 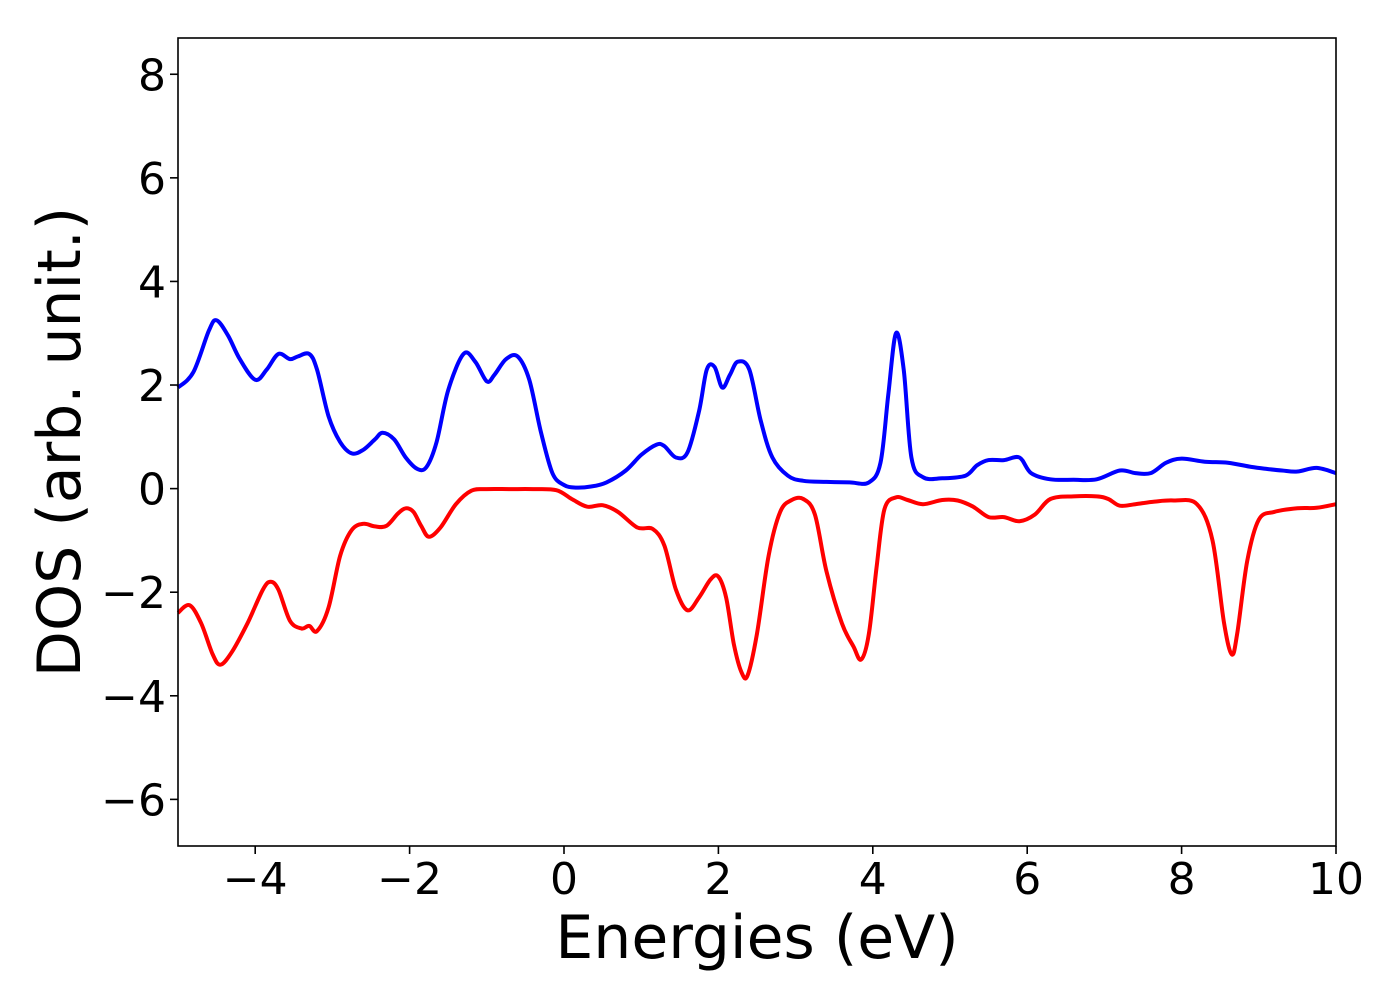 What do you see at coordinates (60, 442) in the screenshot?
I see `y-axis-label: DOS (arb. unit.)` at bounding box center [60, 442].